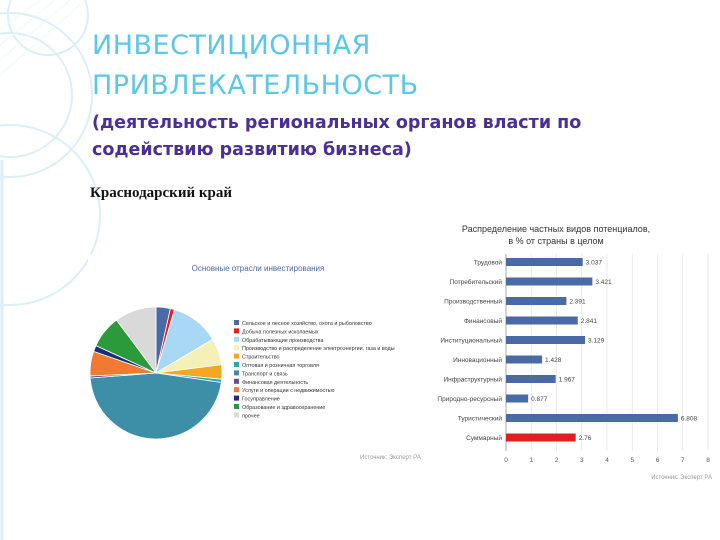  I want to click on bar-value-label: 2.841, so click(589, 321).